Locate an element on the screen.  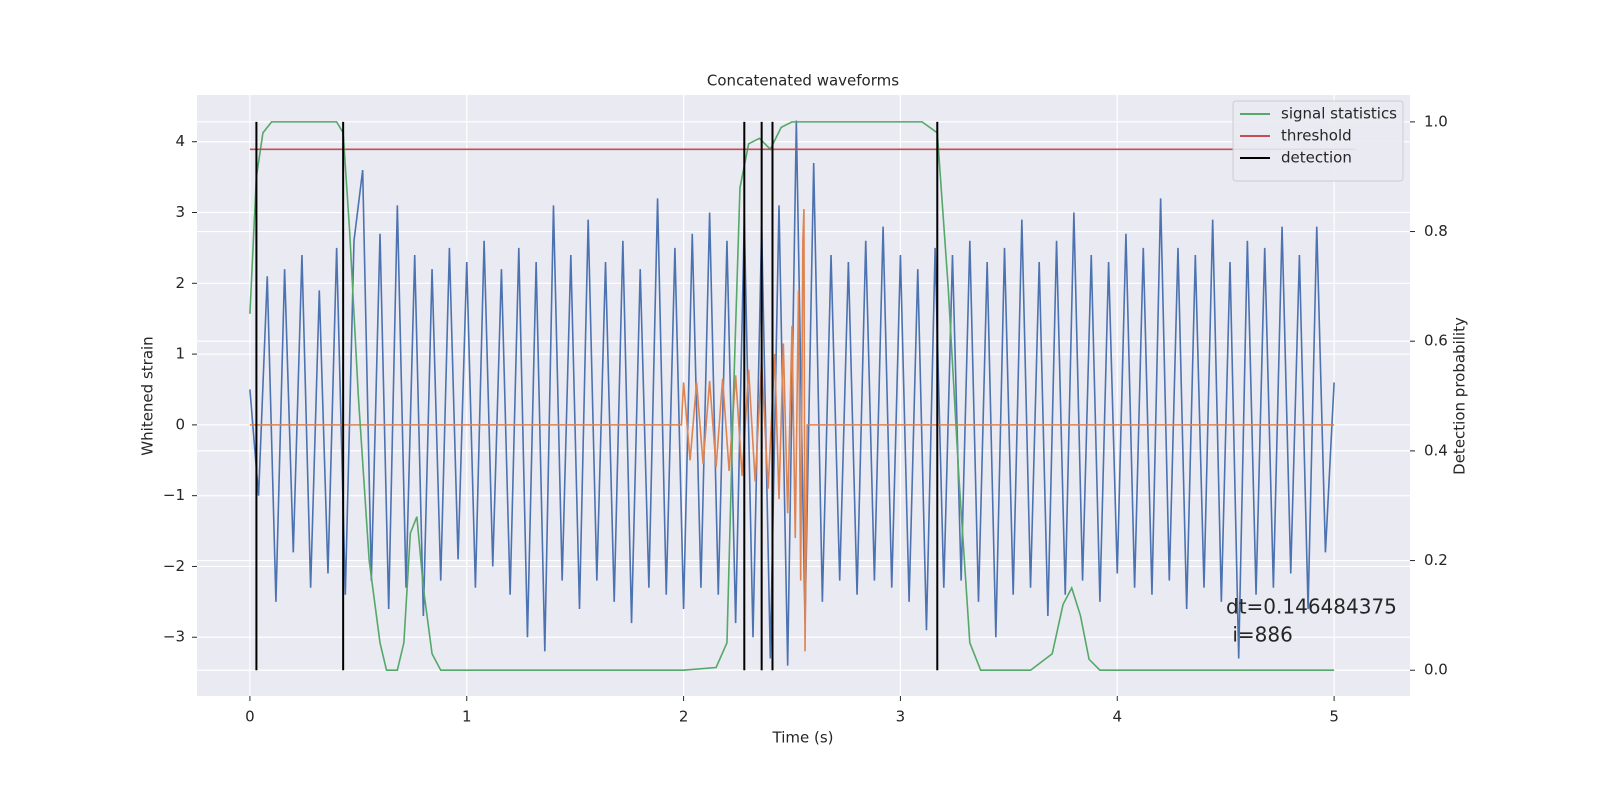
legend-label: detection is located at coordinates (1316, 158).